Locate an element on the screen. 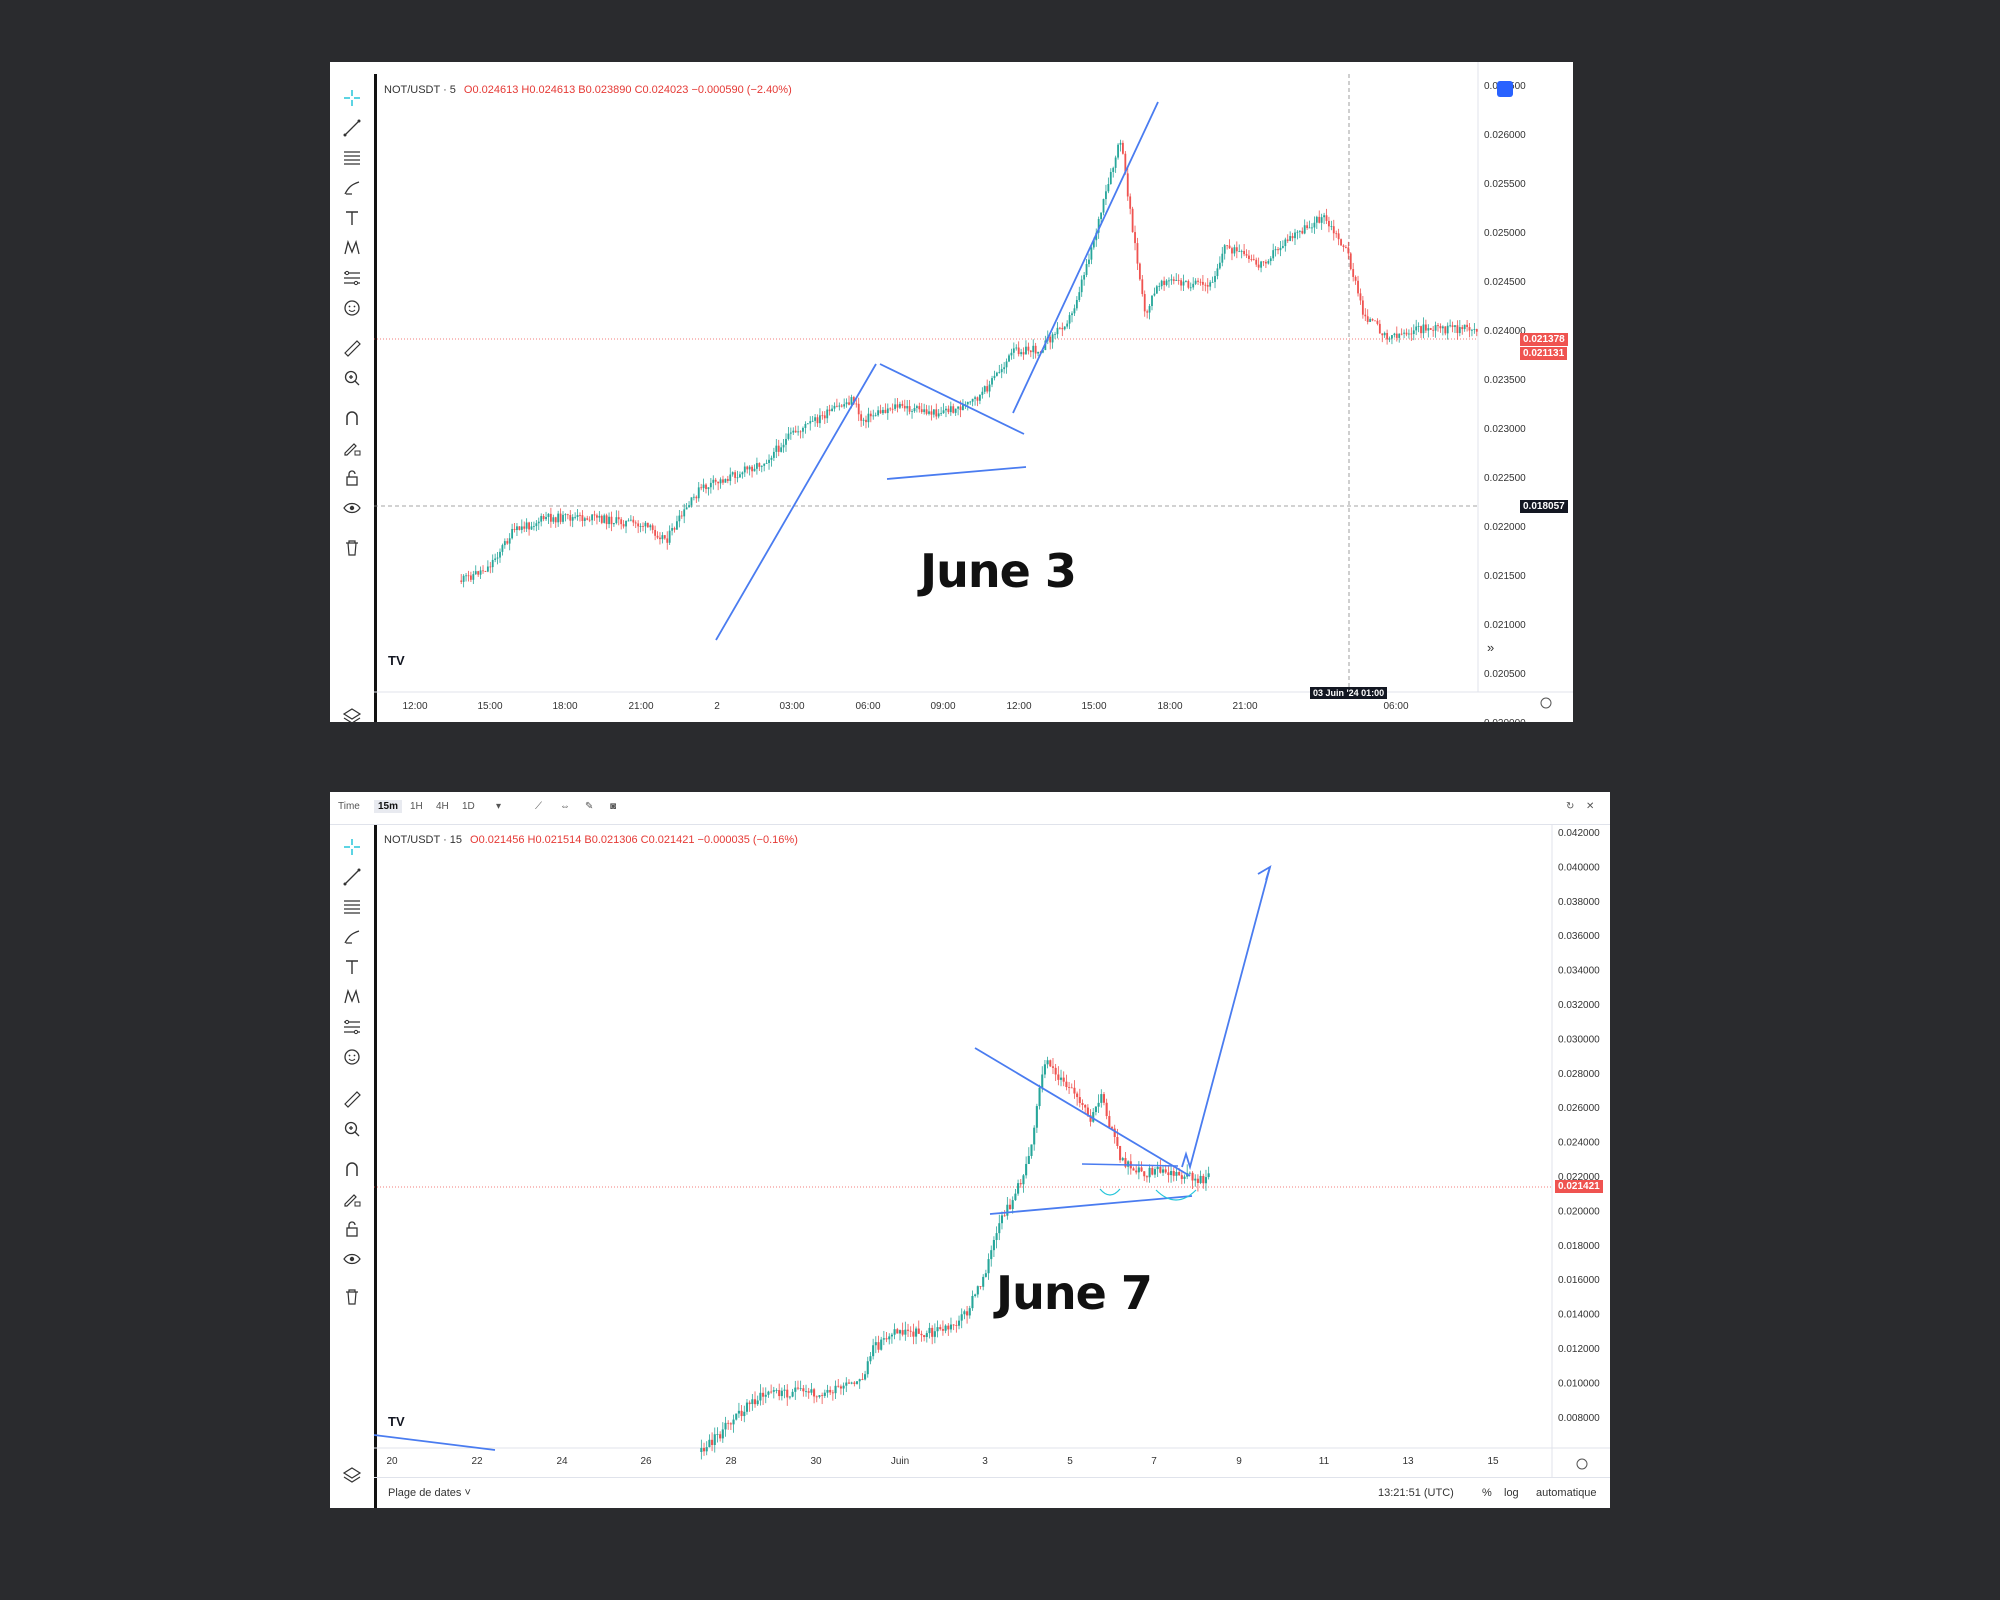 The width and height of the screenshot is (2000, 1600). timeframe-15m: 15m is located at coordinates (388, 806).